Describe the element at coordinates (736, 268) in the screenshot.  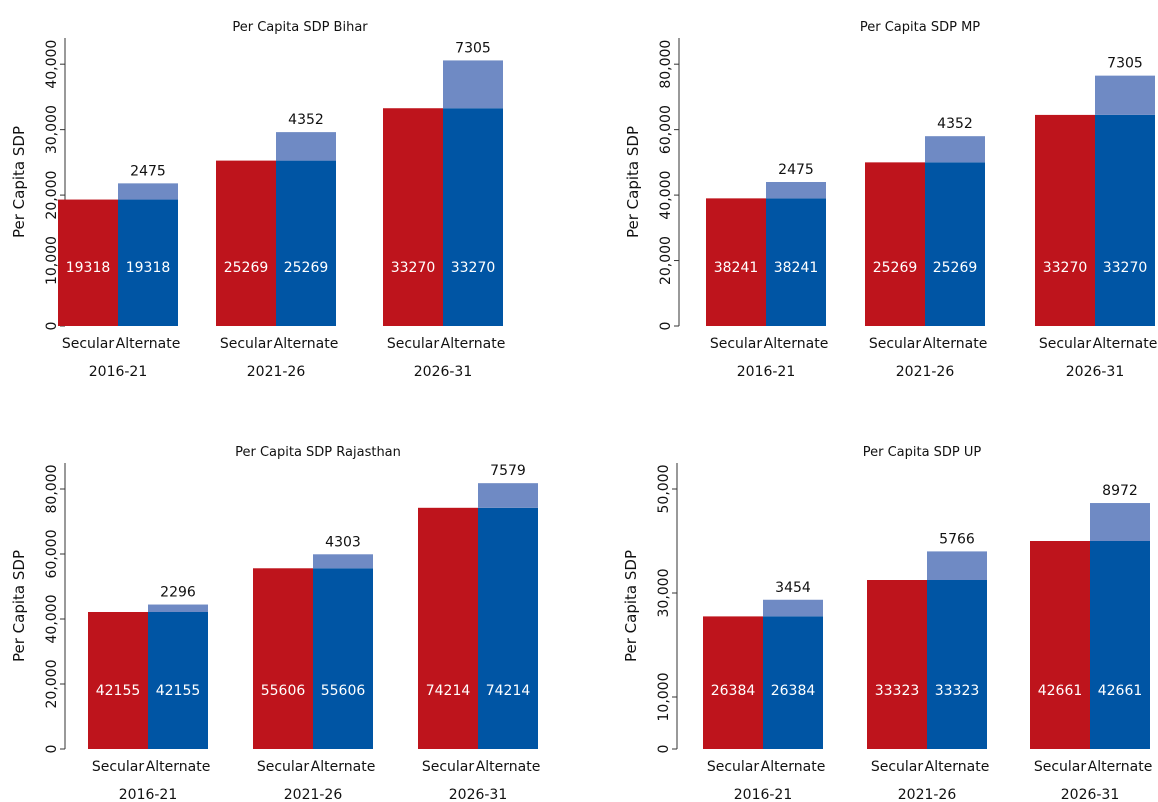
I see `value-label-secular: 38241` at that location.